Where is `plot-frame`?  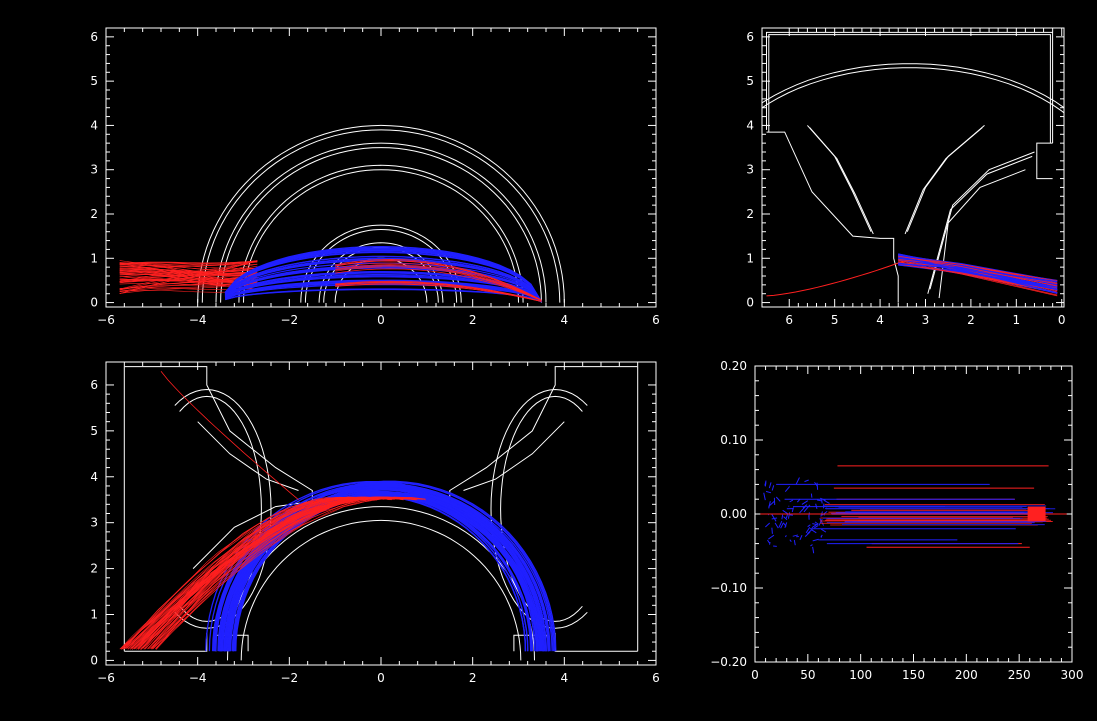 plot-frame is located at coordinates (913, 167).